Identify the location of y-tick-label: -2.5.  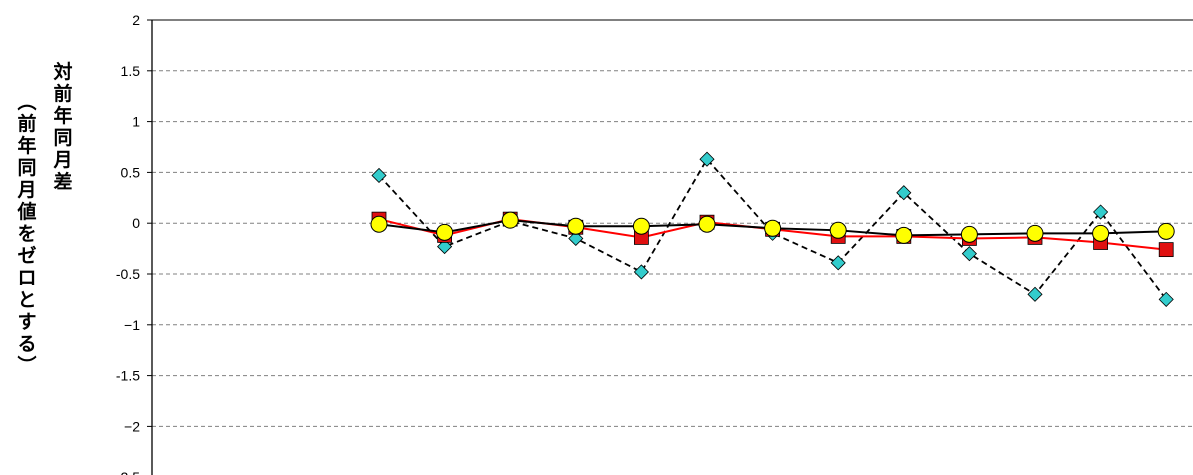
(128, 472).